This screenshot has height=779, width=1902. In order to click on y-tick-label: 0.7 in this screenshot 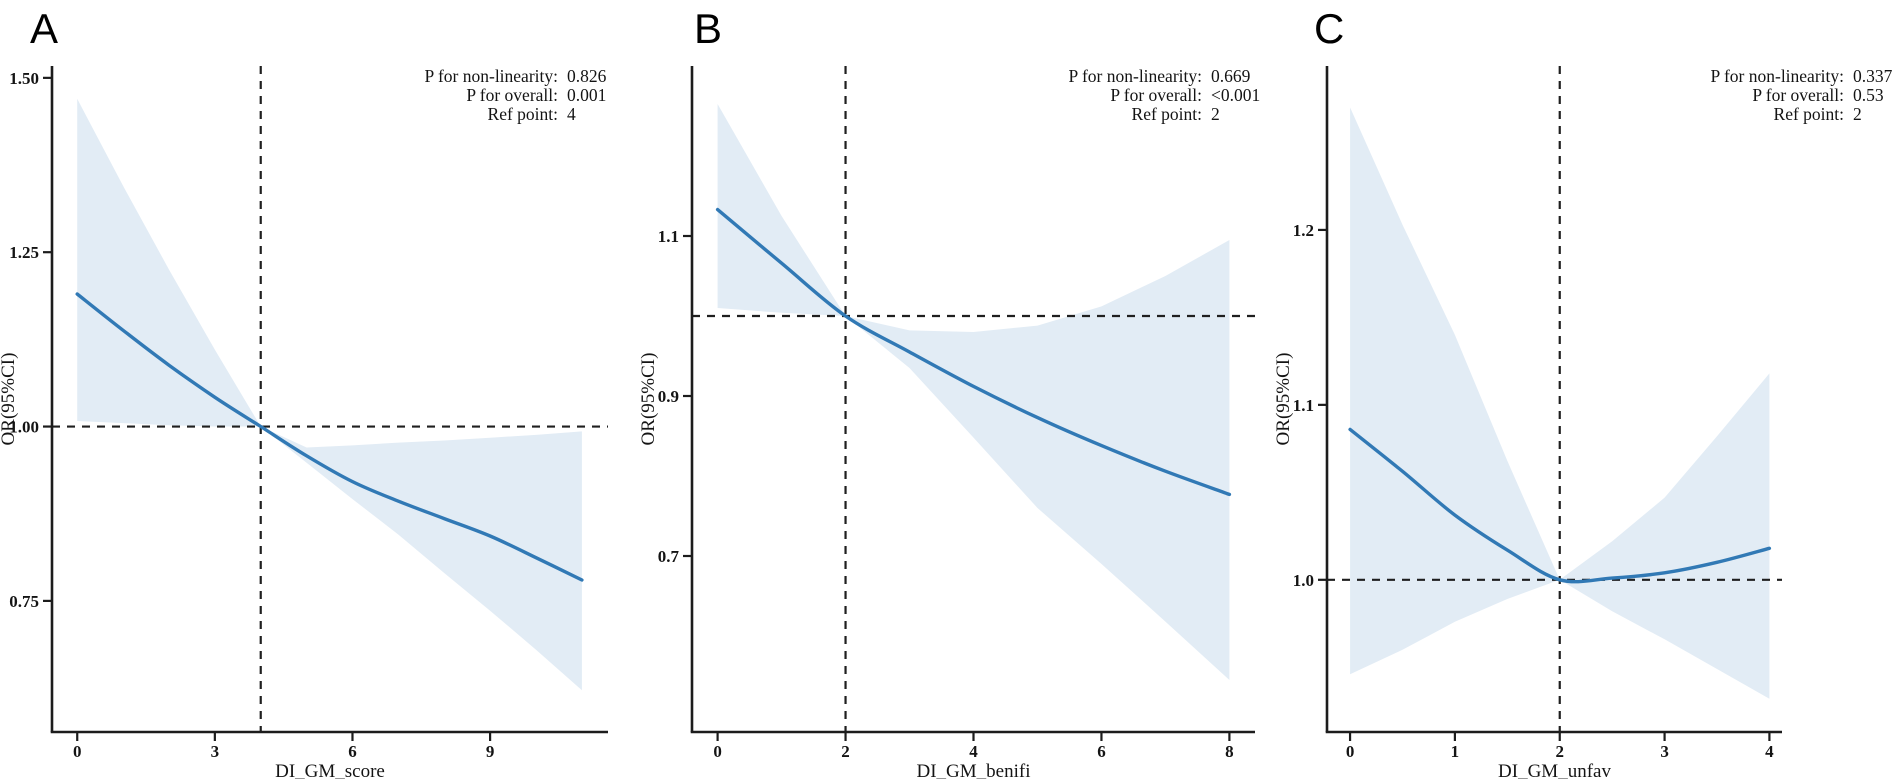, I will do `click(669, 556)`.